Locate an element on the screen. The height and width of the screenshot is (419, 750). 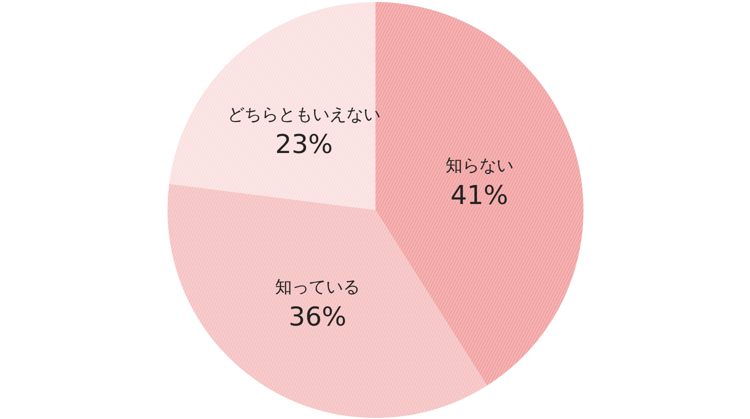
data-label: 36% is located at coordinates (317, 317).